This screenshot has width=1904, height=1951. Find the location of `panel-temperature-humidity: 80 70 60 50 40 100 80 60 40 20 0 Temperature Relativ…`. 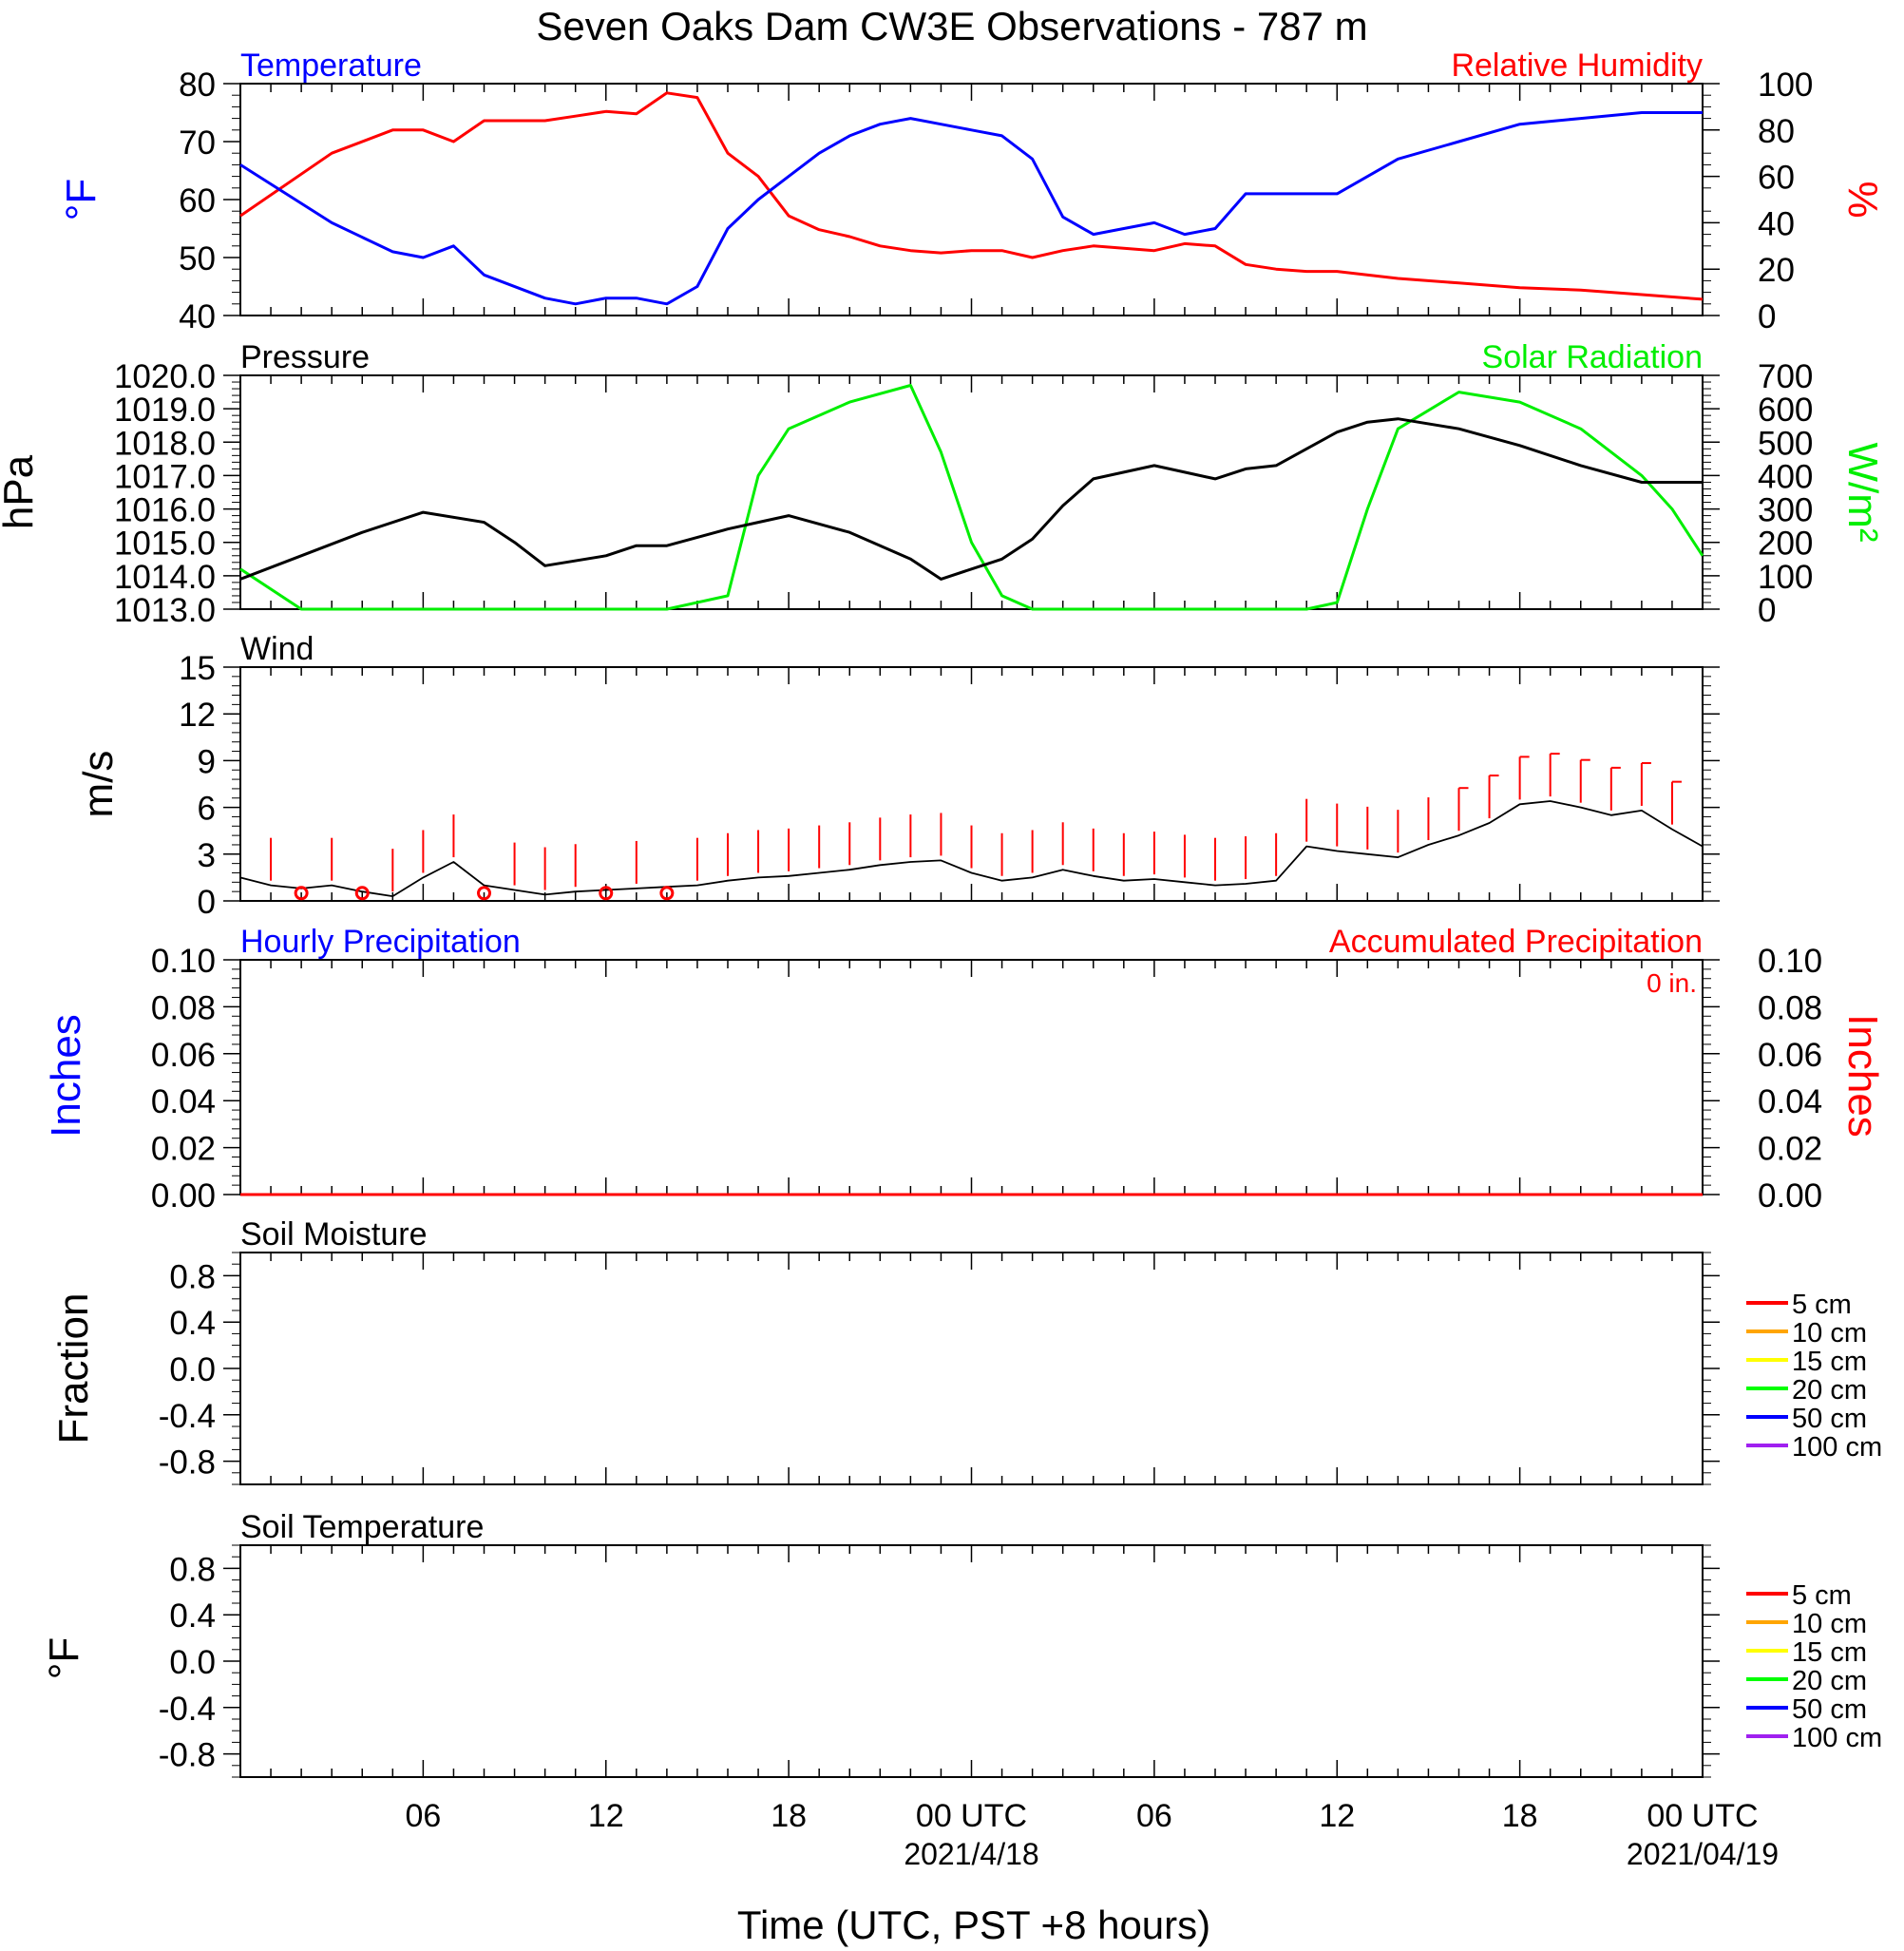

panel-temperature-humidity: 80 70 60 50 40 100 80 60 40 20 0 Temperature Relativ… is located at coordinates (996, 191).